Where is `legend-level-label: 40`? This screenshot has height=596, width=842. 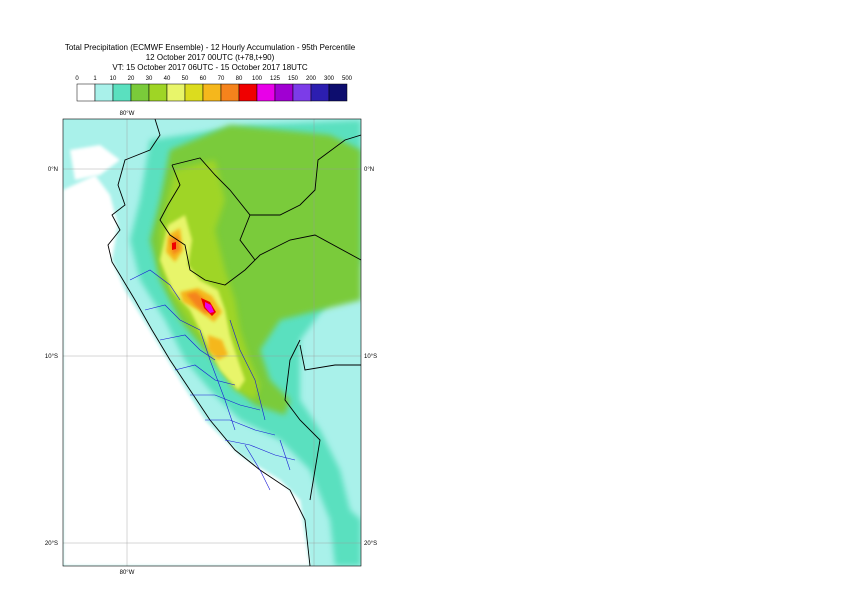
legend-level-label: 40 is located at coordinates (167, 79).